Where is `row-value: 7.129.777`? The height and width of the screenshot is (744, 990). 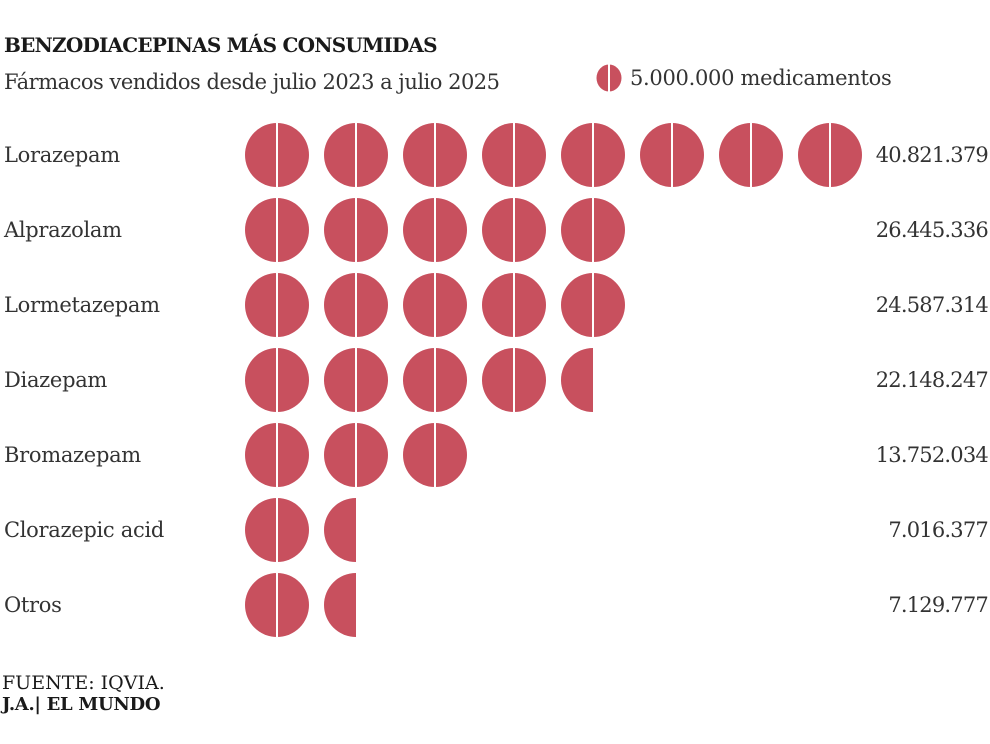 row-value: 7.129.777 is located at coordinates (938, 605).